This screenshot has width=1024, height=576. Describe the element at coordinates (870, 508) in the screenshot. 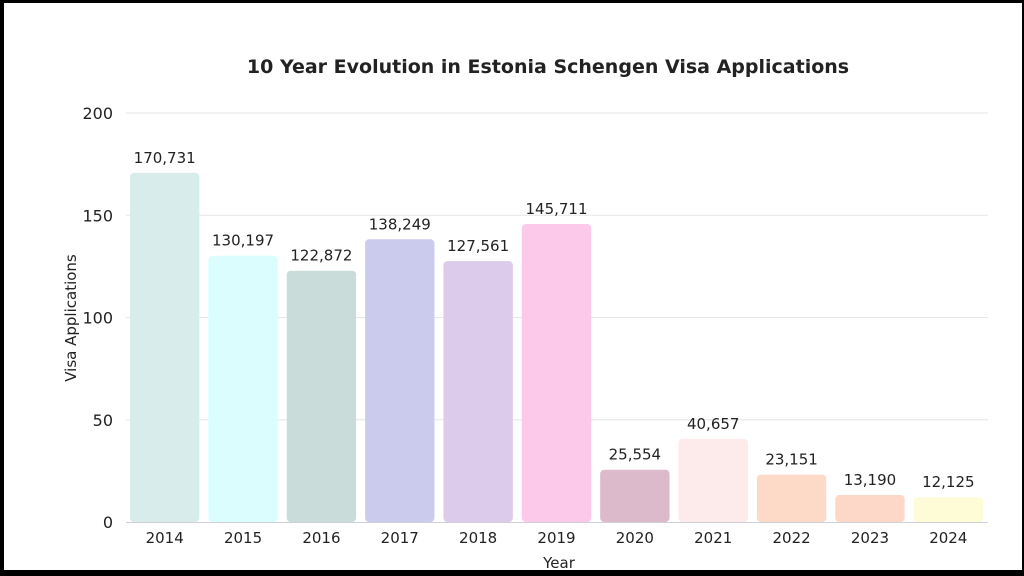

I see `bar-2023` at that location.